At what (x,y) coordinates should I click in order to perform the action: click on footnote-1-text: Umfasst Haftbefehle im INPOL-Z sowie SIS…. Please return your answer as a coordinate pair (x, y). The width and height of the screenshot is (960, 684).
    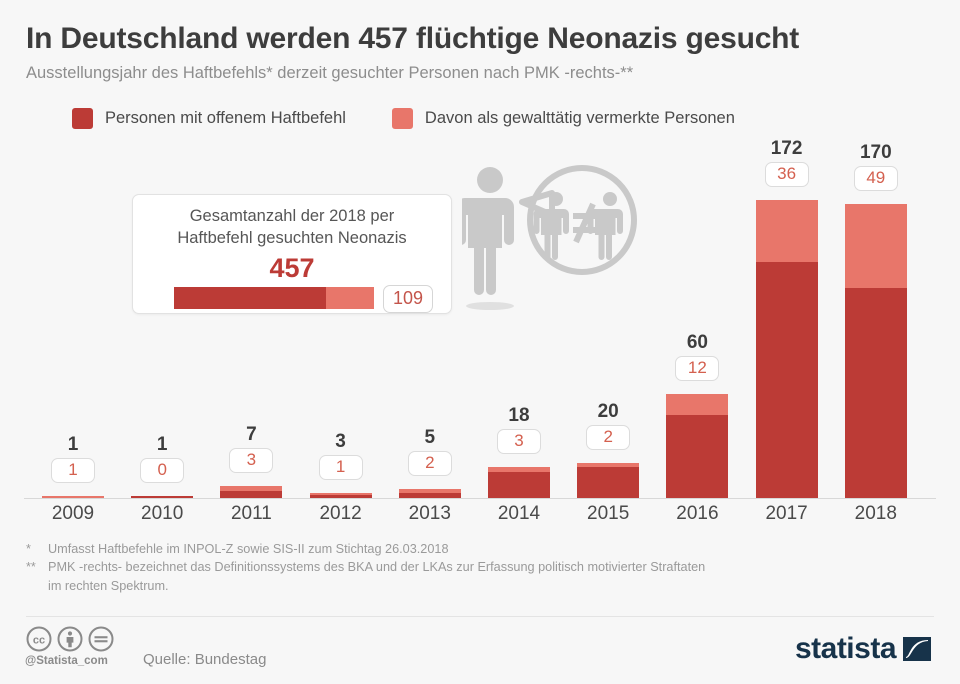
    Looking at the image, I should click on (248, 549).